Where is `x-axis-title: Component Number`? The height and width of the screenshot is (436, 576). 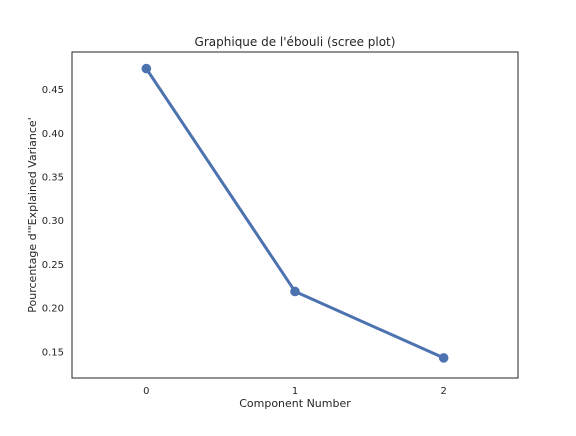 x-axis-title: Component Number is located at coordinates (295, 403).